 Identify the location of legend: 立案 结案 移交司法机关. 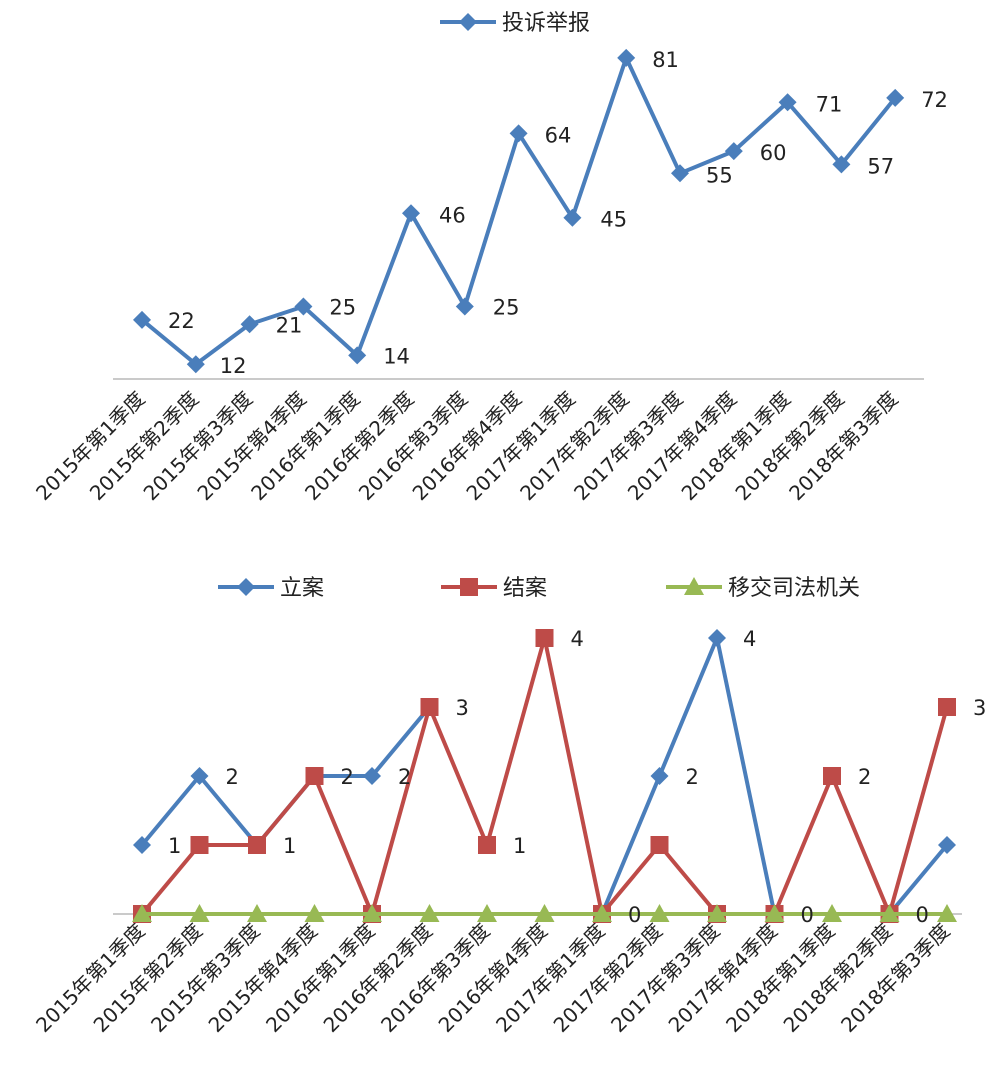
(539, 588).